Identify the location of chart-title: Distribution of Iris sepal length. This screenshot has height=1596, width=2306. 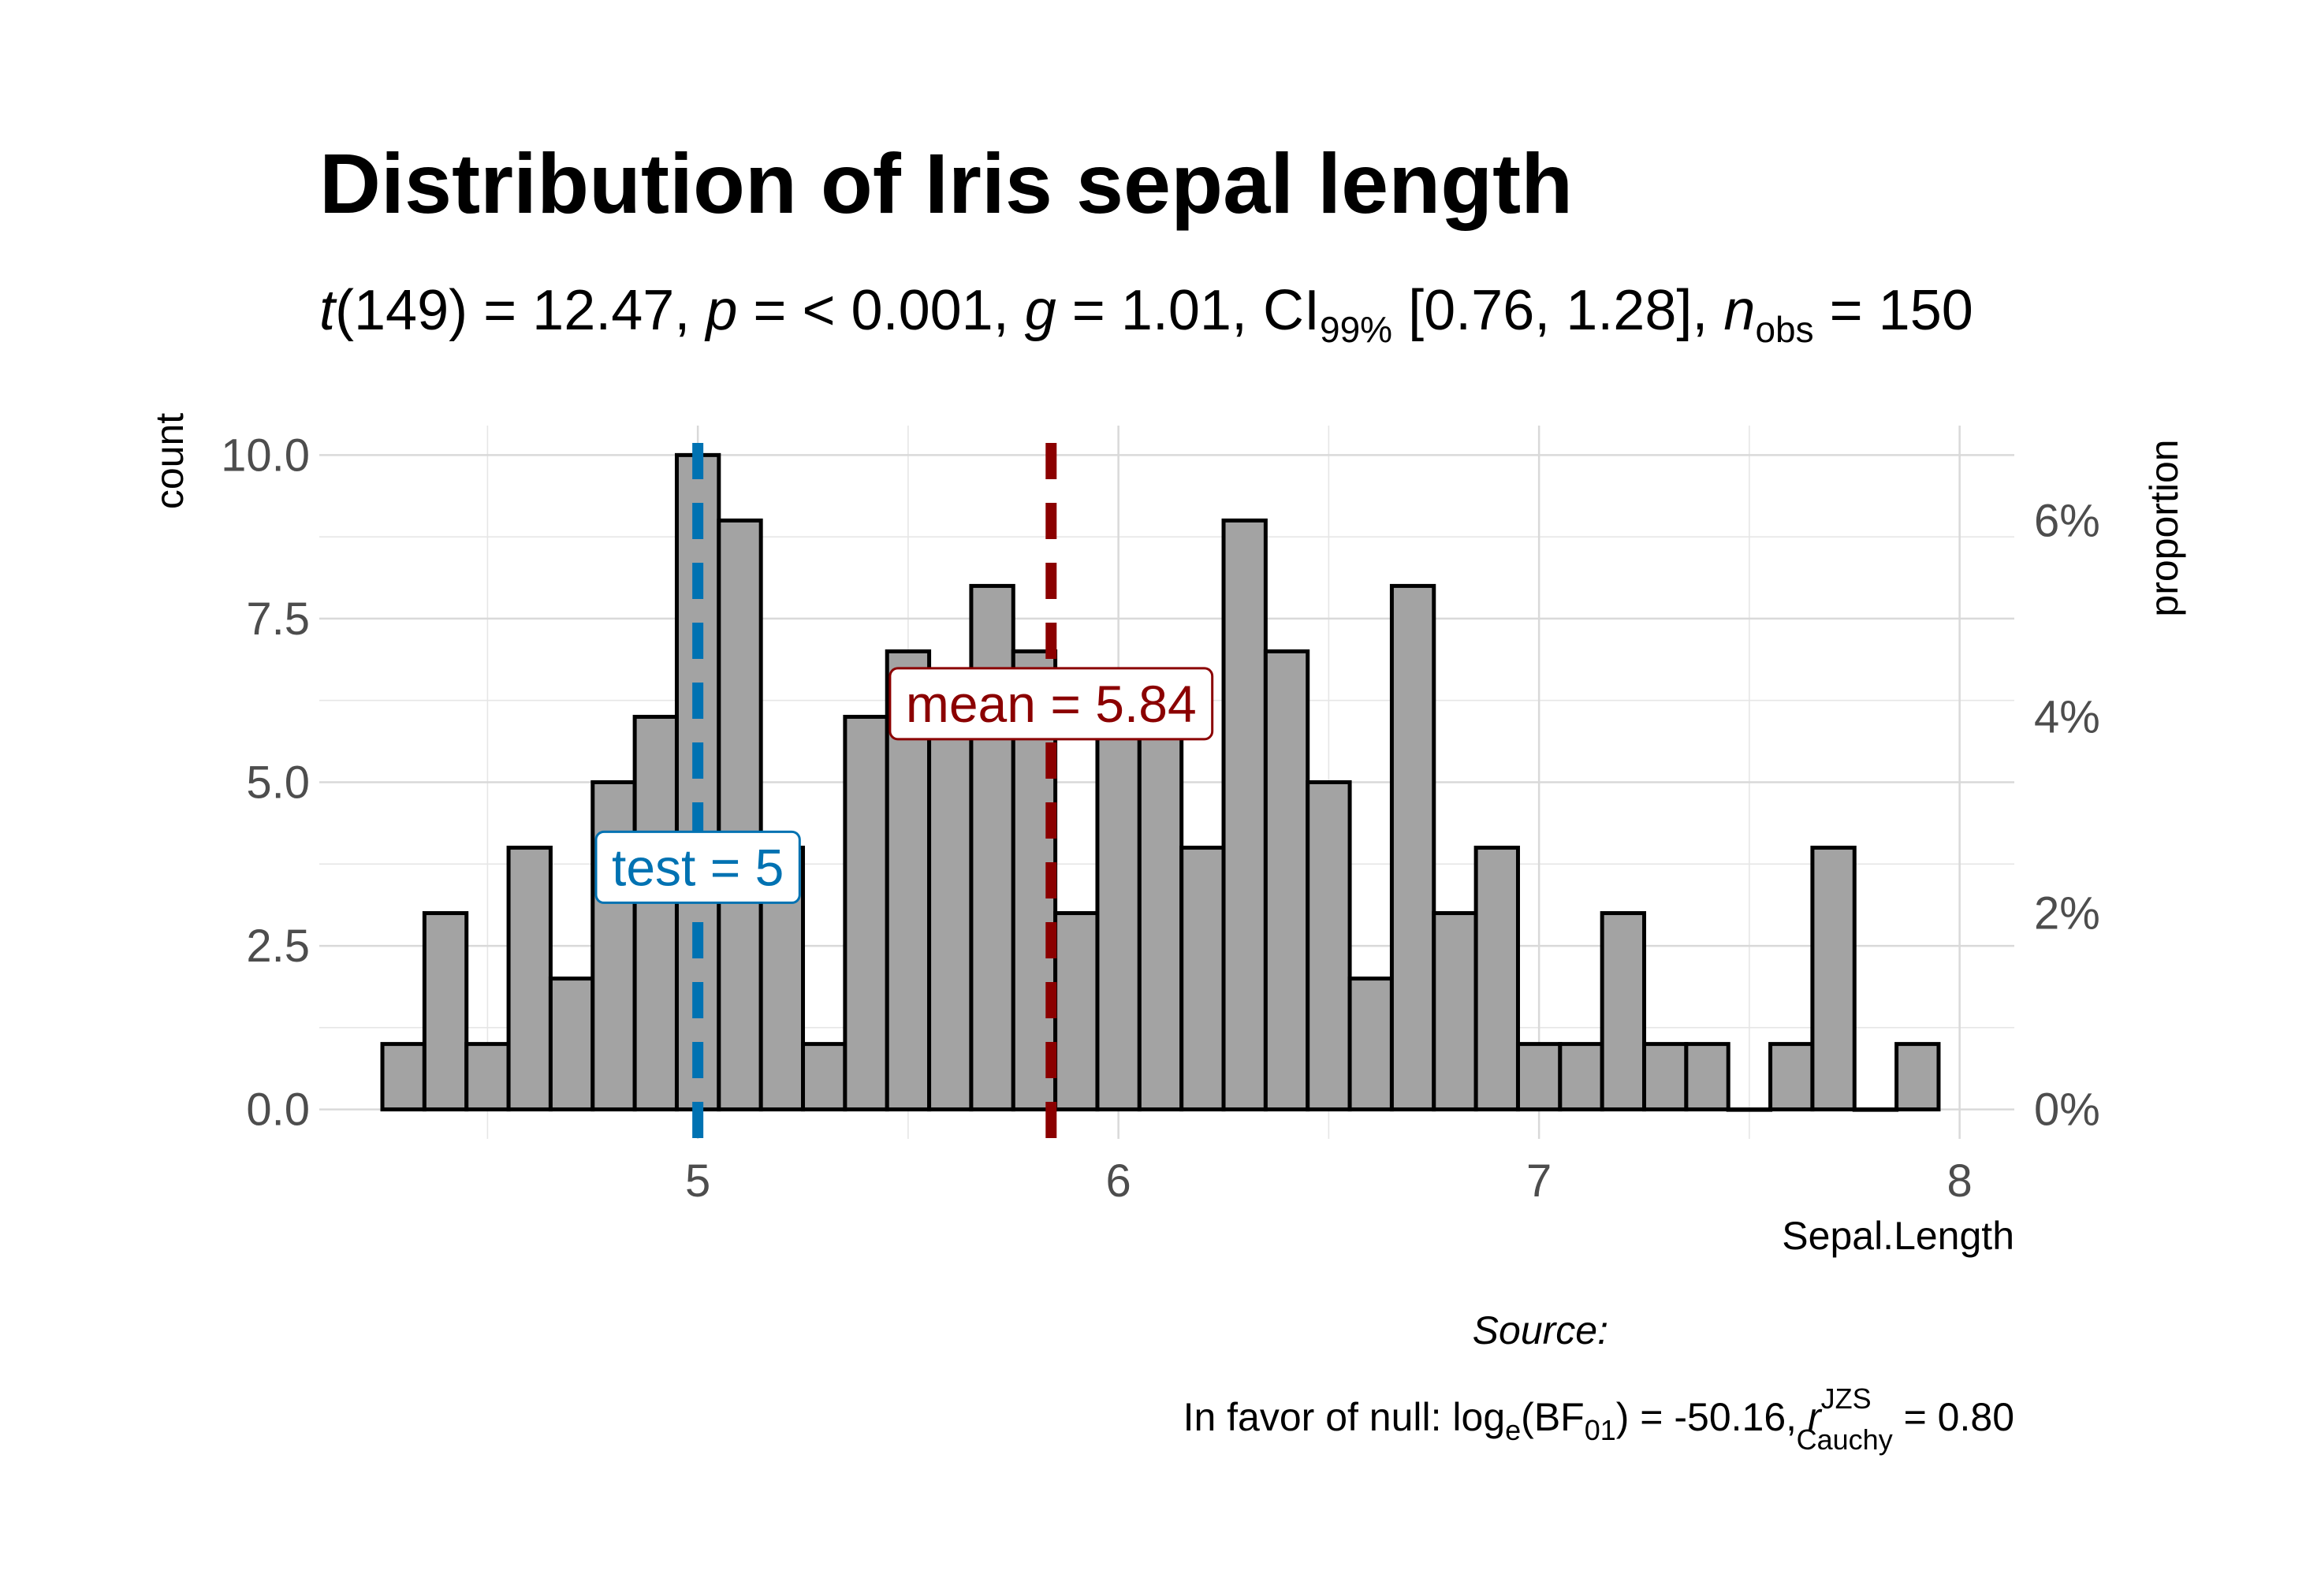
(946, 183).